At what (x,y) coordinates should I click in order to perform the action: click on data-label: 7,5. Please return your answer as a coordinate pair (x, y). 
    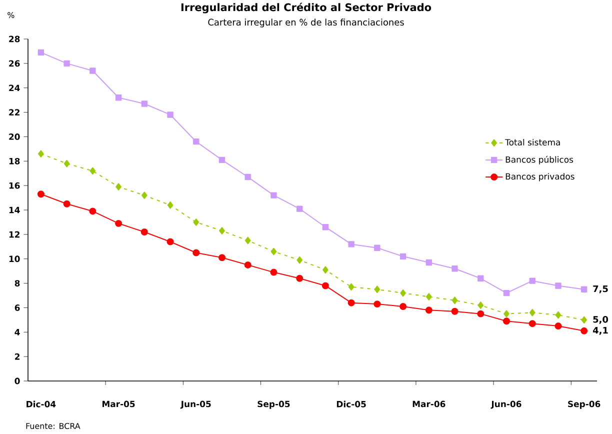
    Looking at the image, I should click on (600, 289).